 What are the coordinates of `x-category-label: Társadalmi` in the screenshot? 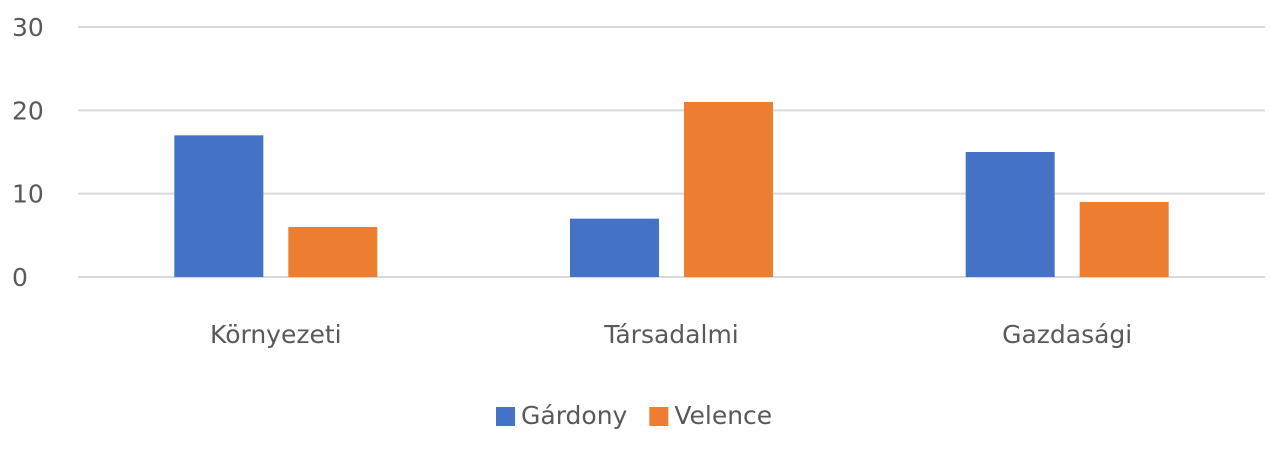 It's located at (671, 334).